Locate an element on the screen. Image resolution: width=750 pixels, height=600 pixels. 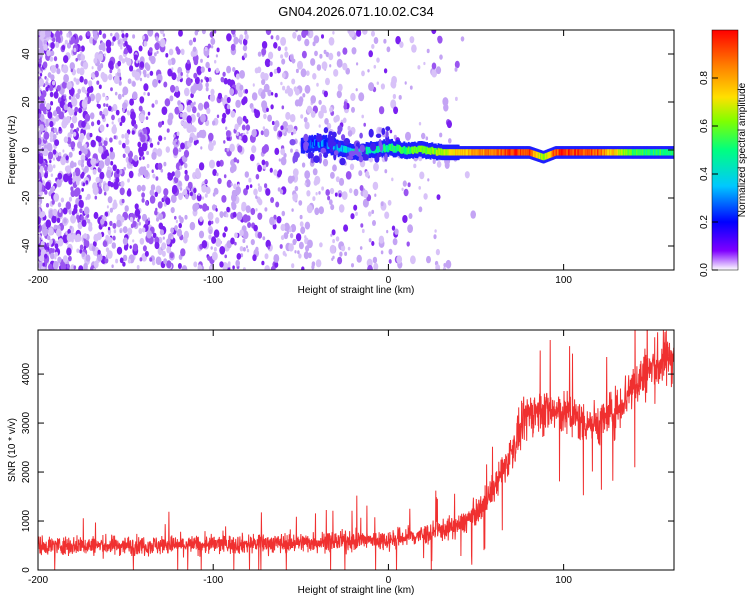
x-tick-label: -100 is located at coordinates (213, 580).